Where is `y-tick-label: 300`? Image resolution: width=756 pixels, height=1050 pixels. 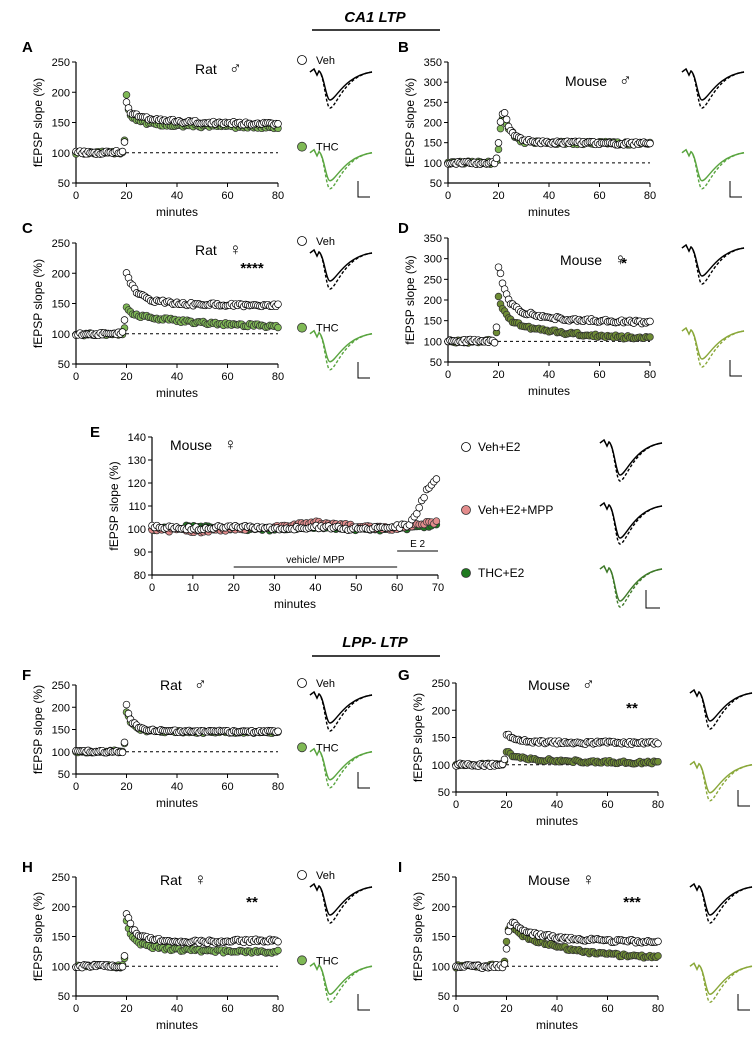
y-tick-label: 300 is located at coordinates (433, 260).